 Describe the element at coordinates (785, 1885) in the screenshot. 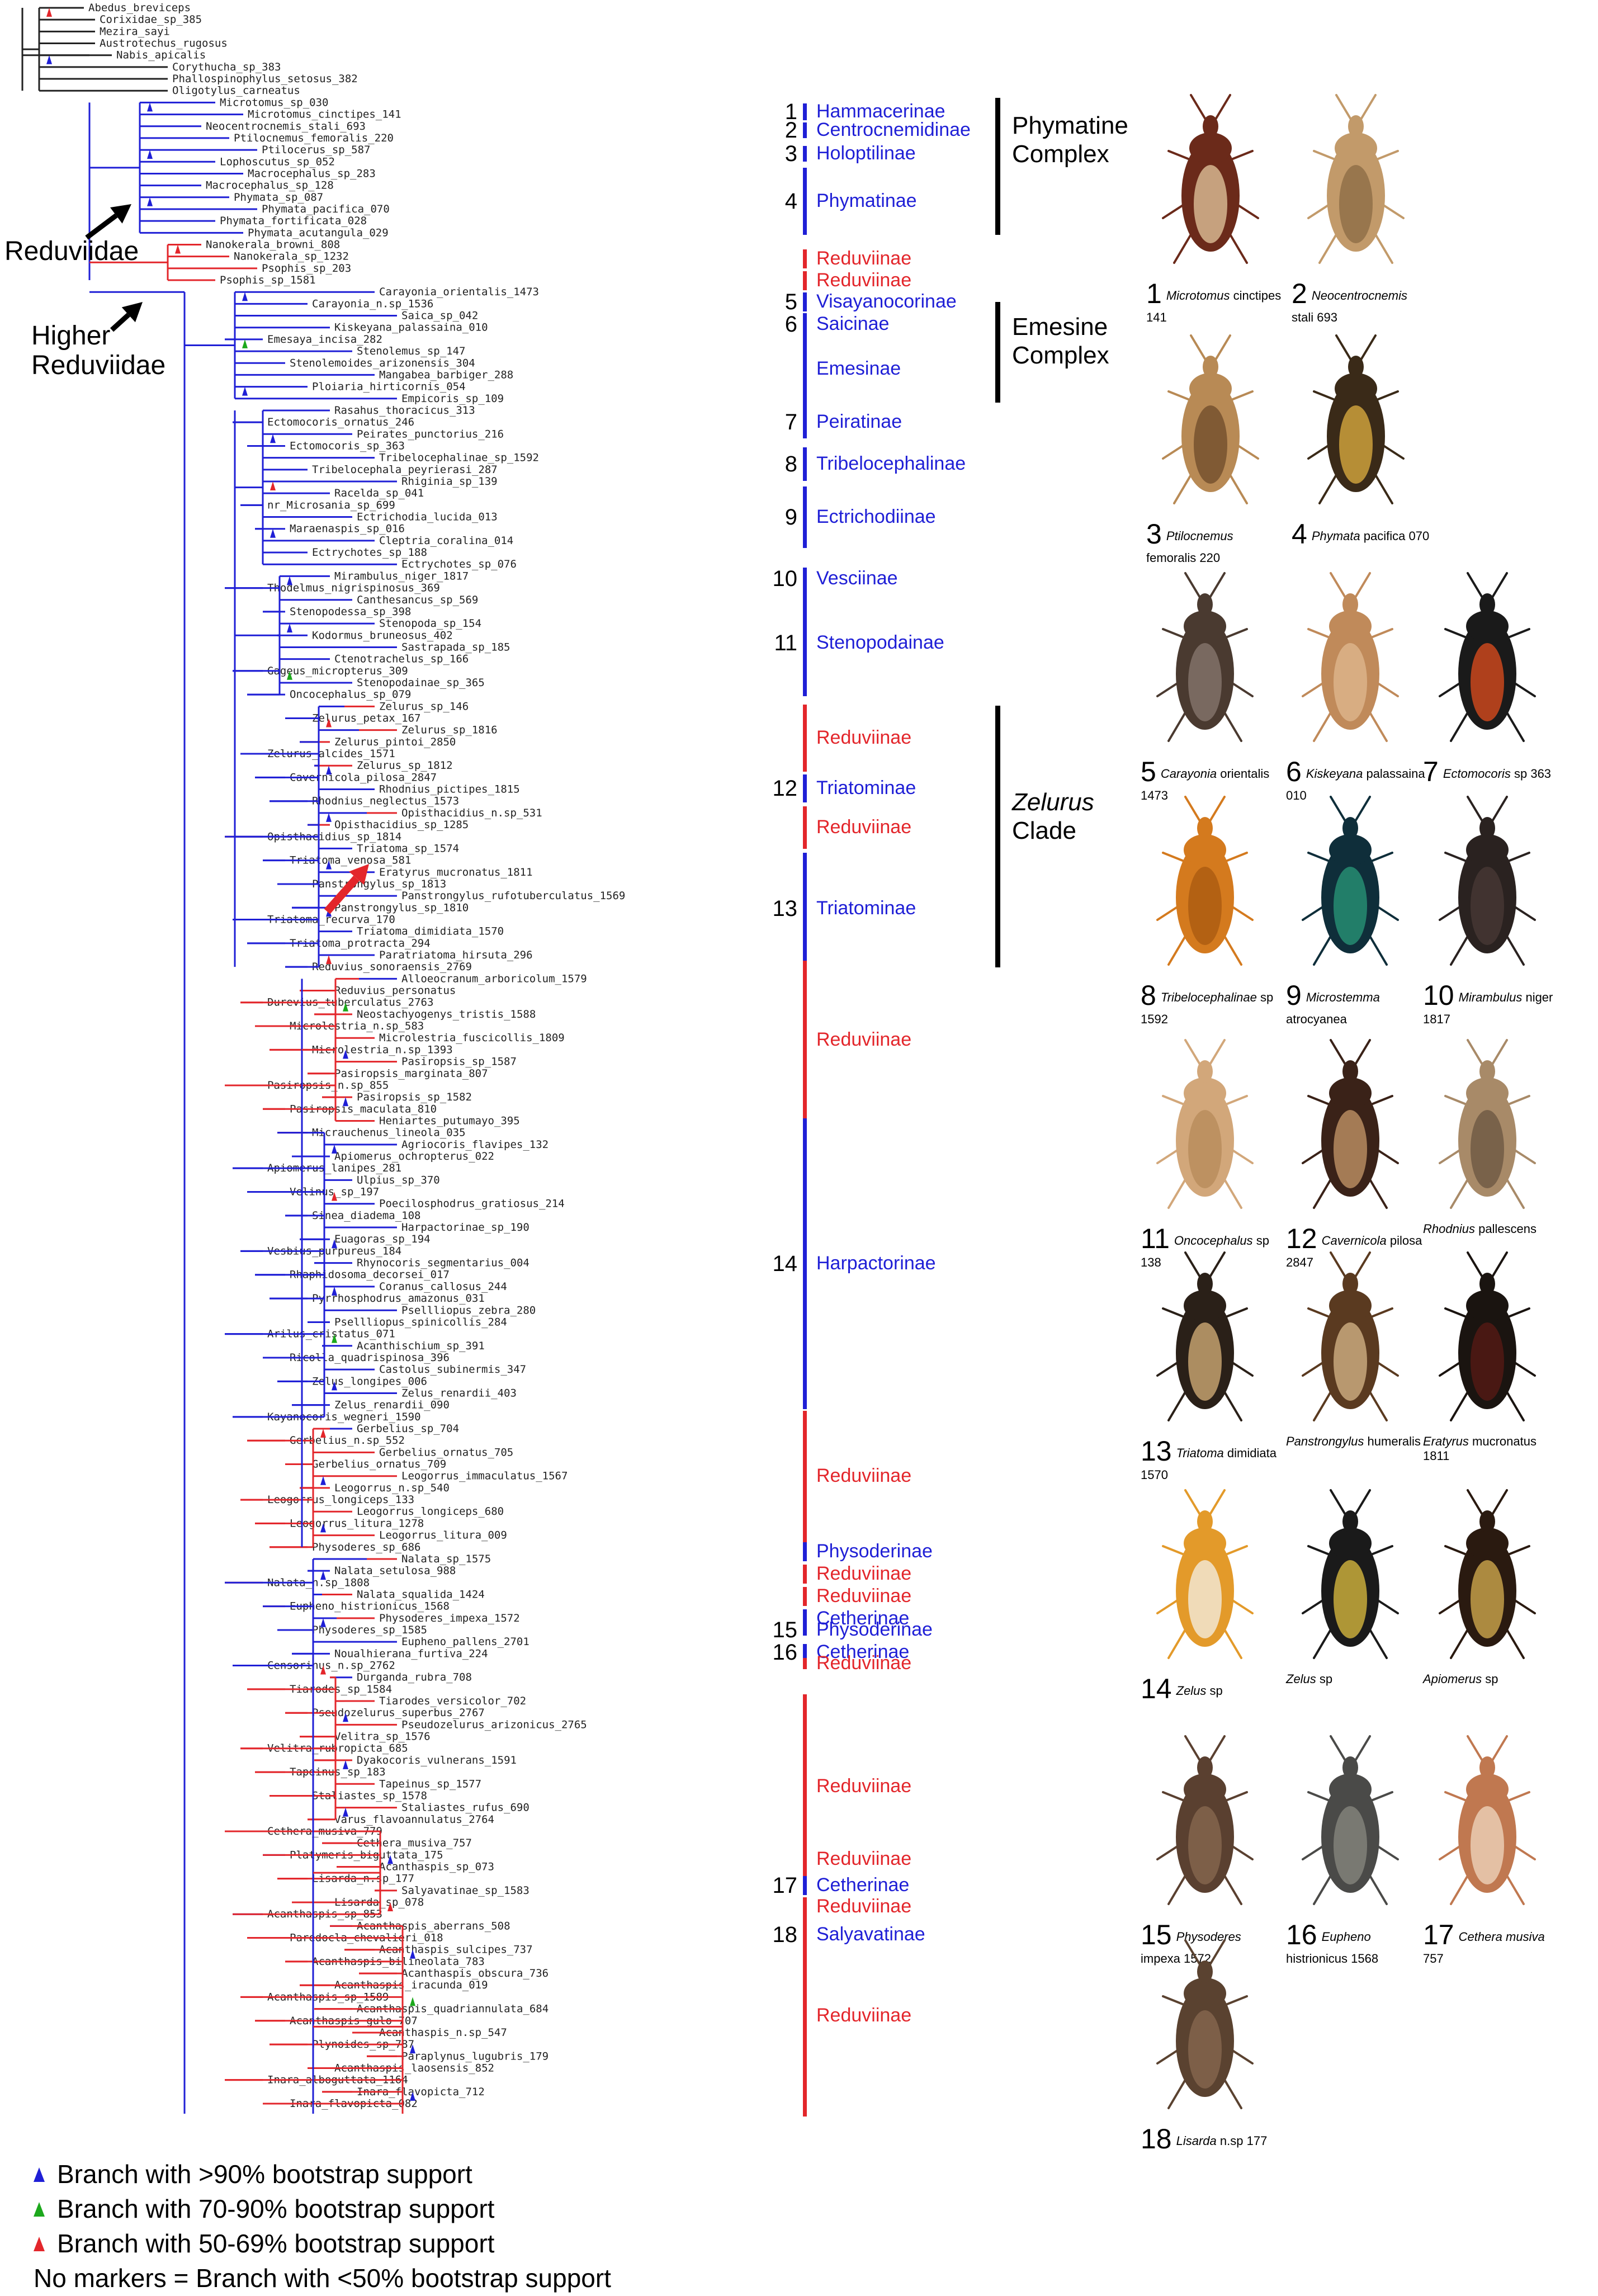

I see `clade-number: 17` at that location.